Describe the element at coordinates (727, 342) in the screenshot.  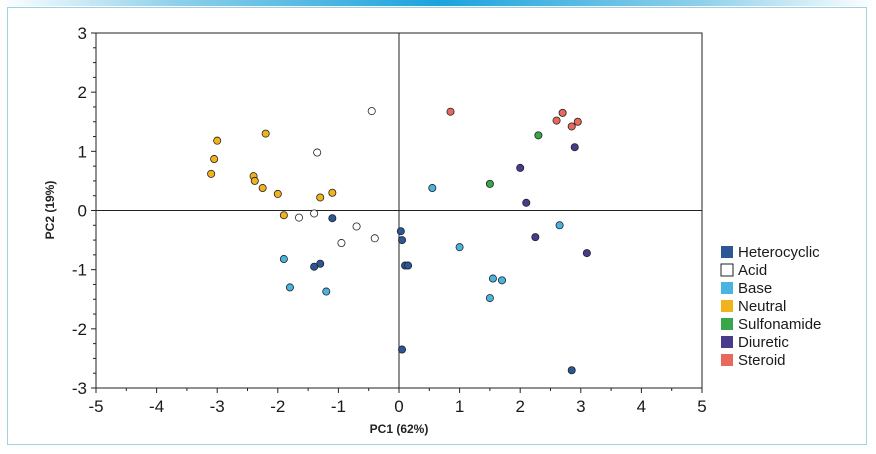
I see `legend-swatch-diuretic` at that location.